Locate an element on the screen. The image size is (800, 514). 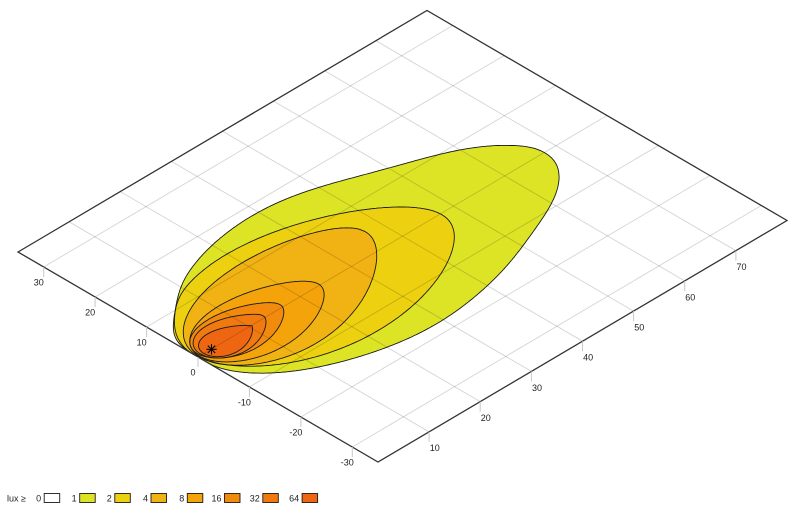
svg-text: 4 is located at coordinates (145, 499).